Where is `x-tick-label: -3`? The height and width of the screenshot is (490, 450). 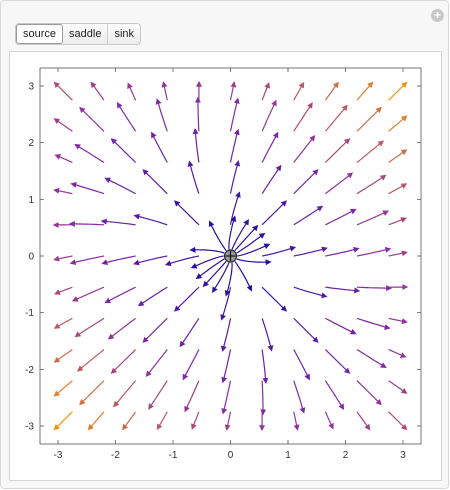
x-tick-label: -3 is located at coordinates (58, 455).